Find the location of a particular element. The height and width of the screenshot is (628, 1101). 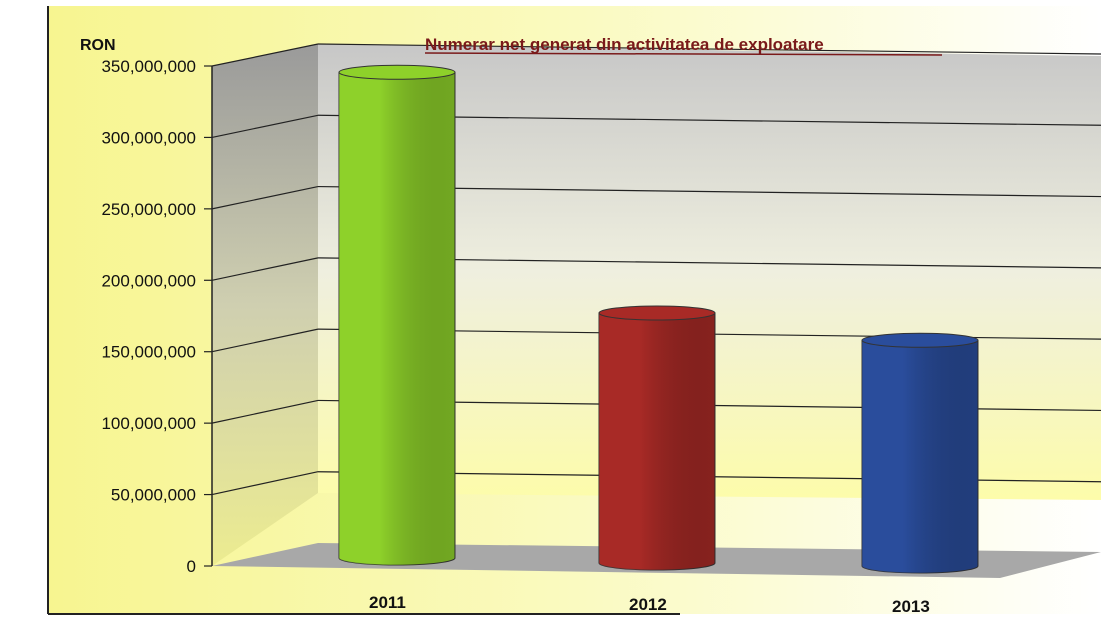

bar-2012 is located at coordinates (657, 438).